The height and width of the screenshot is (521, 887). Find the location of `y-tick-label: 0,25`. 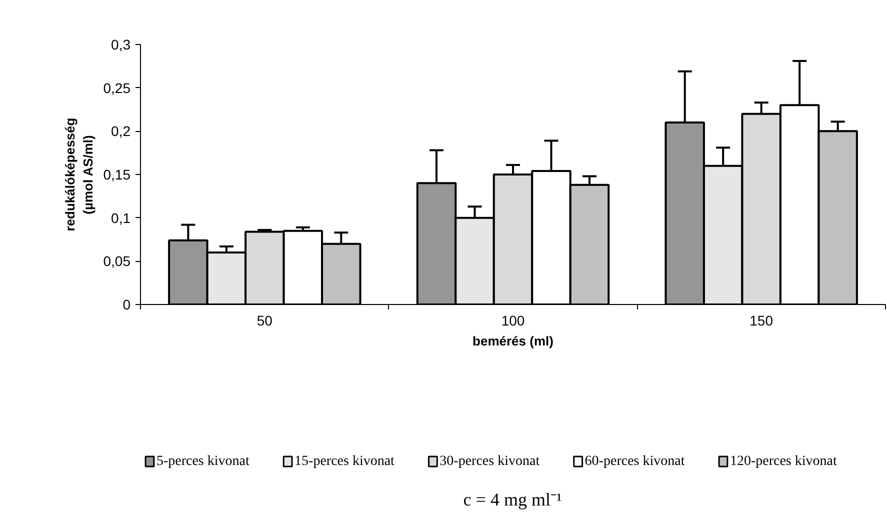

y-tick-label: 0,25 is located at coordinates (117, 88).